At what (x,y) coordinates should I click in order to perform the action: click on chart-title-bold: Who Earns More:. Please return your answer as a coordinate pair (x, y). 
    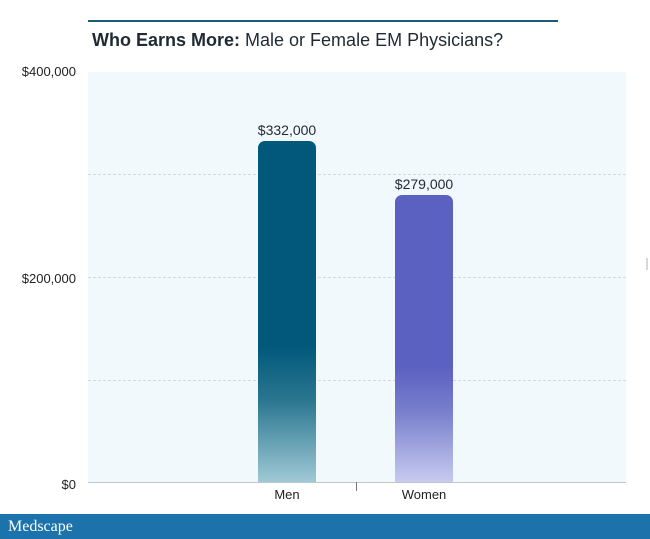
    Looking at the image, I should click on (166, 40).